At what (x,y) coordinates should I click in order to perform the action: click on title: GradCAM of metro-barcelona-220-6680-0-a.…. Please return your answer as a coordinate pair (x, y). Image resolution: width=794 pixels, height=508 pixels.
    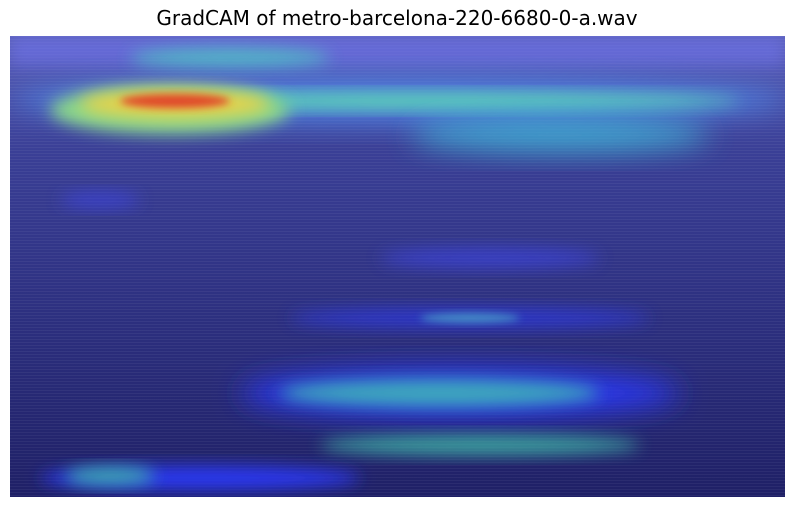
    Looking at the image, I should click on (397, 18).